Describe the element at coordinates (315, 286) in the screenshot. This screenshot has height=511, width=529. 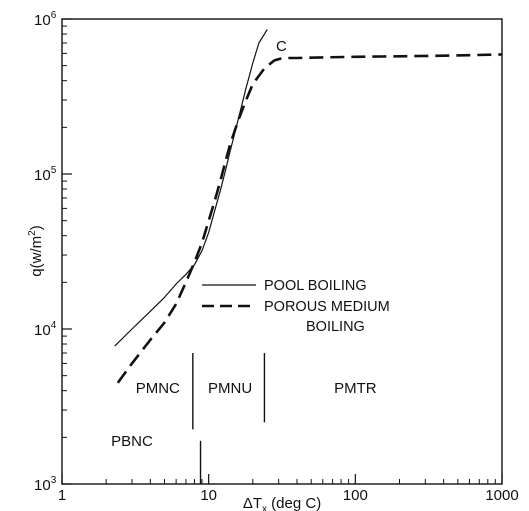
I see `legend-label-pool-boiling: POOL BOILING` at that location.